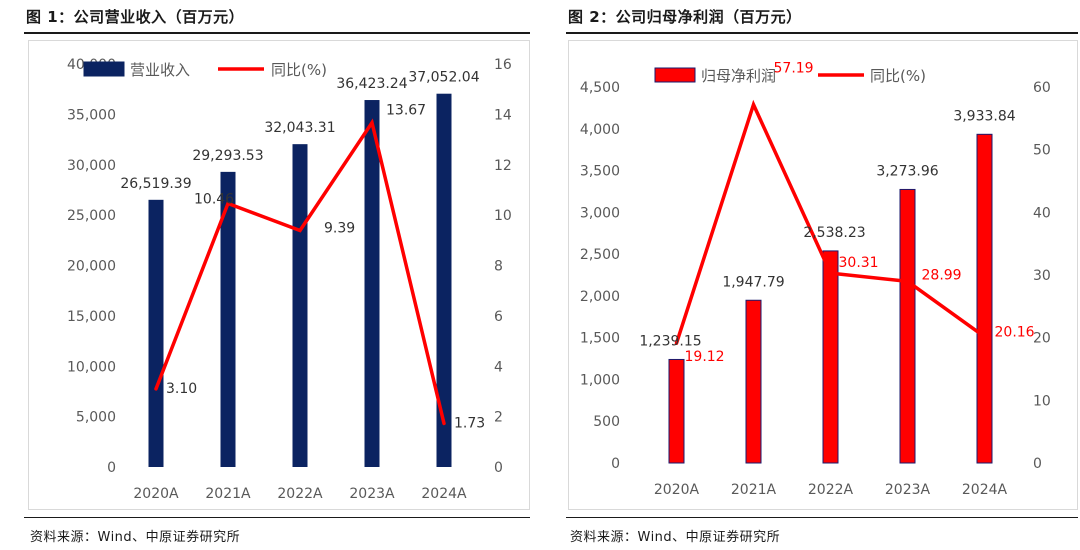  Describe the element at coordinates (859, 263) in the screenshot. I see `line-value-label: 30.31` at that location.